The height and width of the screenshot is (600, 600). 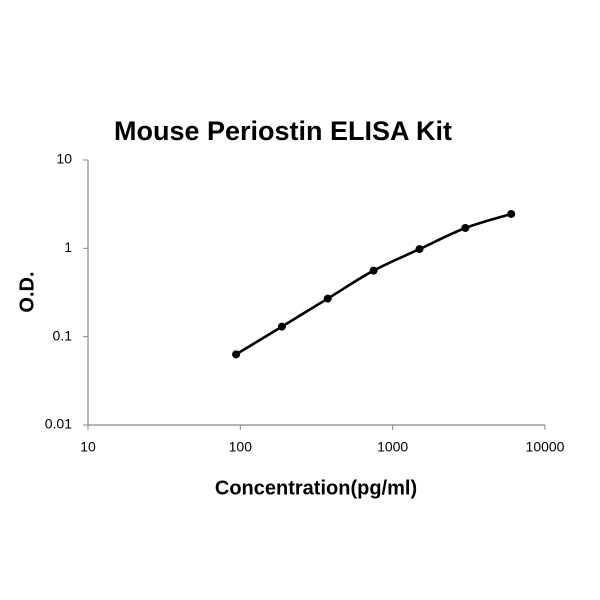 I want to click on chart-title: Mouse Periostin ELISA Kit, so click(x=283, y=131).